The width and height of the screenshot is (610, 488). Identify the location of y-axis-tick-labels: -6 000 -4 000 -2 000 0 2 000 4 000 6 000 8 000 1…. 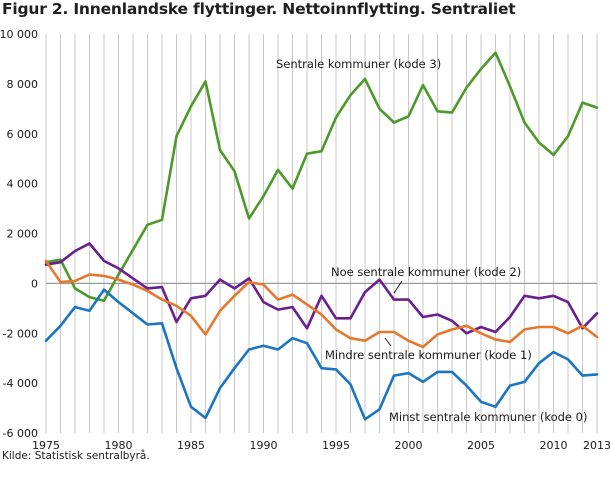
(19, 234).